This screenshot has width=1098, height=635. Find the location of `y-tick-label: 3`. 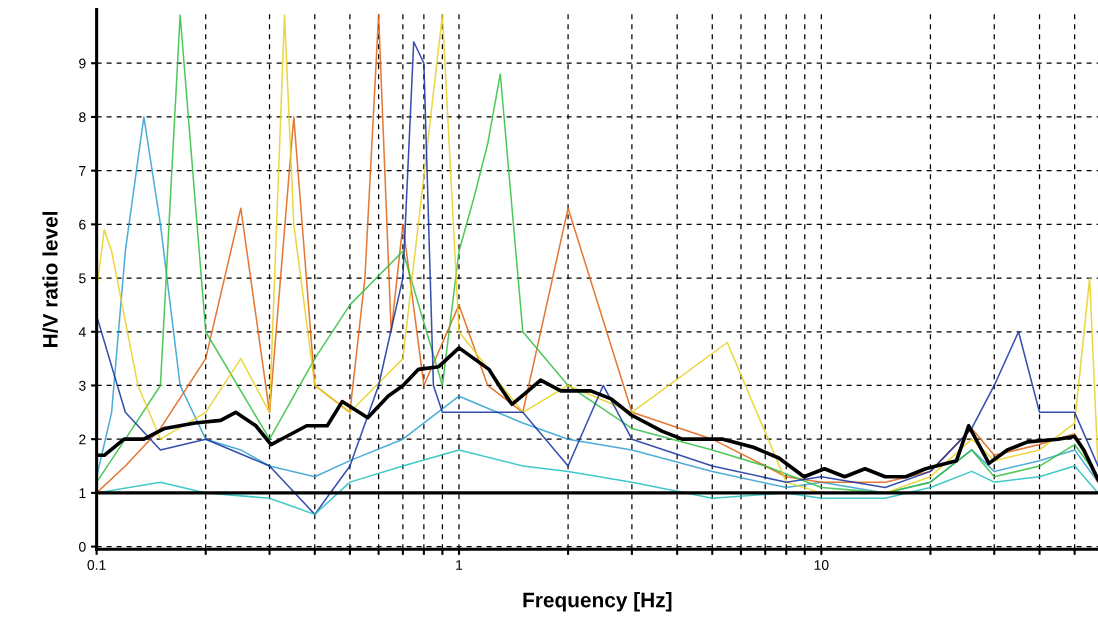

y-tick-label: 3 is located at coordinates (82, 385).